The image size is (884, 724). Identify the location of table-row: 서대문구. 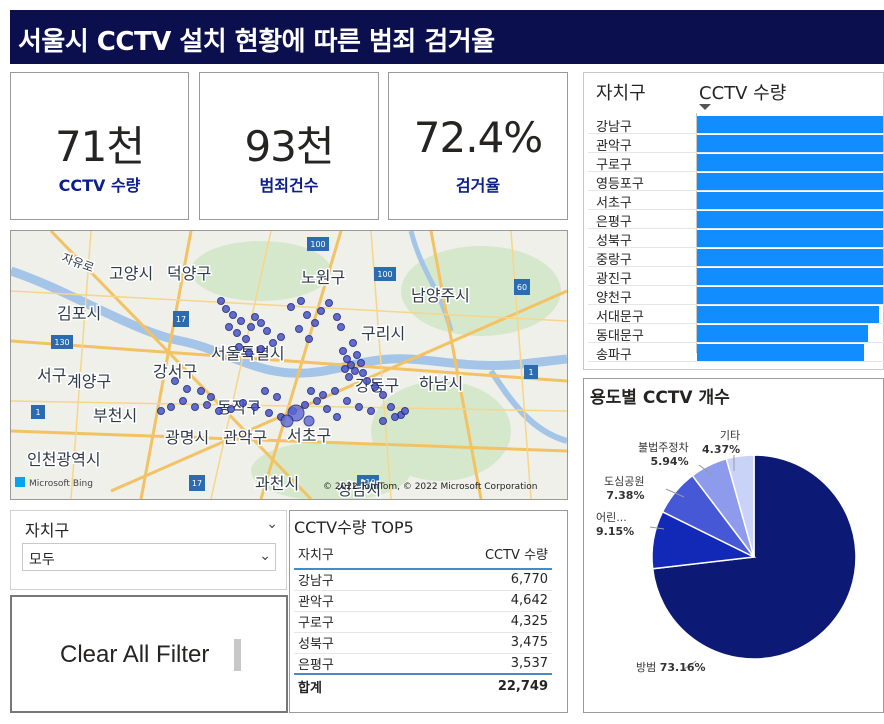
(736, 315).